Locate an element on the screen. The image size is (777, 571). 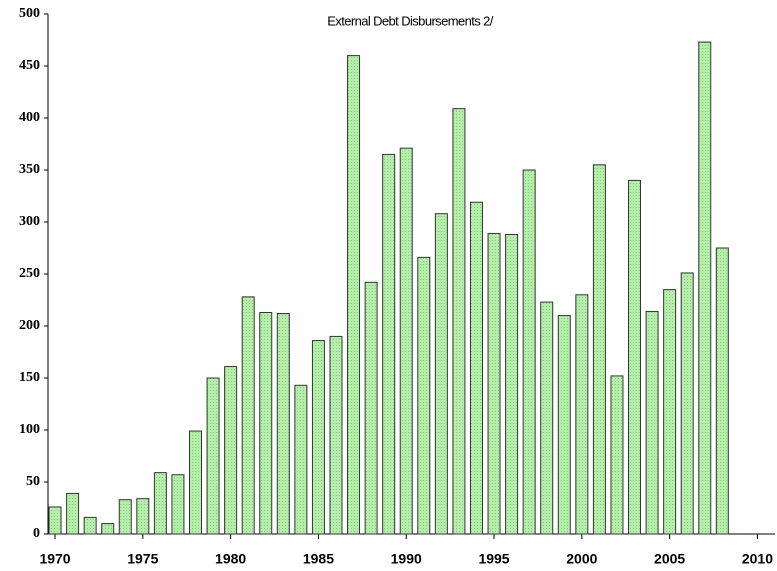
y-tick-label: 150 is located at coordinates (29, 377).